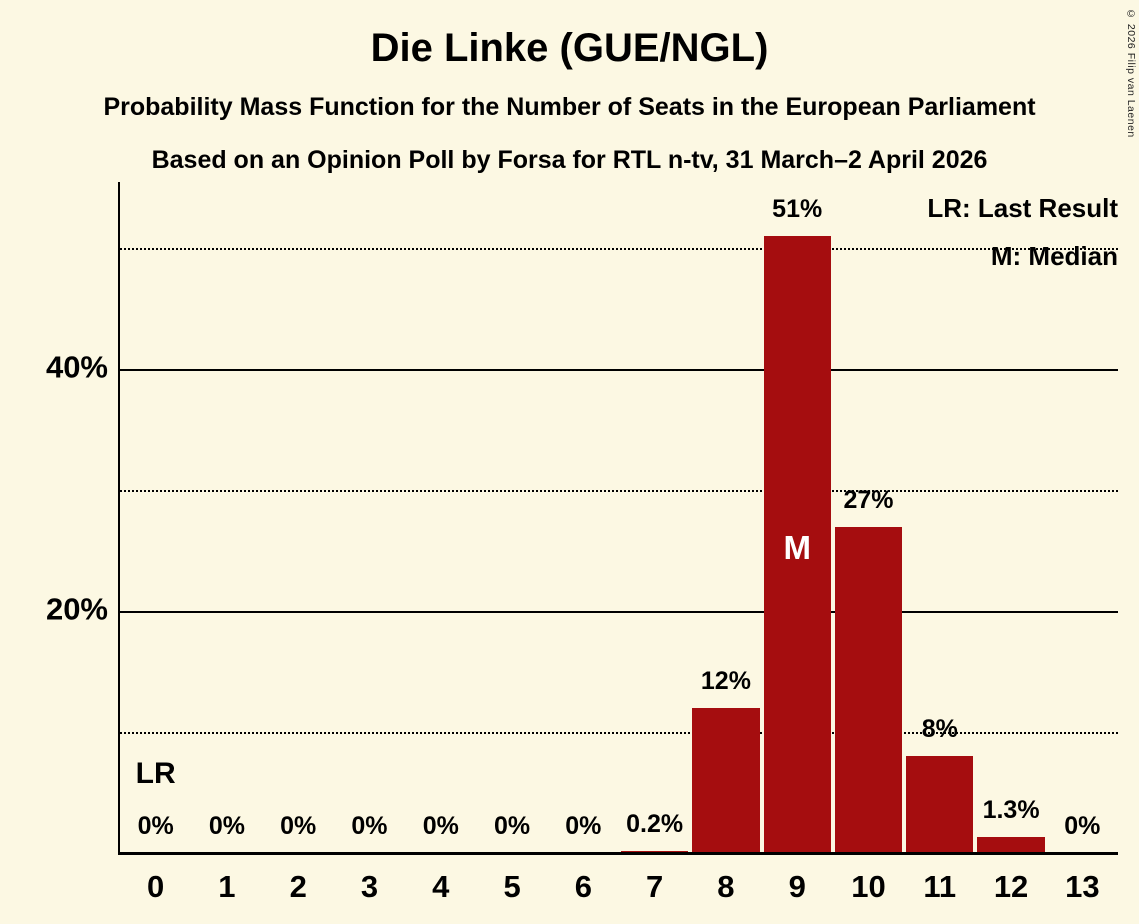  Describe the element at coordinates (155, 826) in the screenshot. I see `bar-value-label-0: 0%` at that location.